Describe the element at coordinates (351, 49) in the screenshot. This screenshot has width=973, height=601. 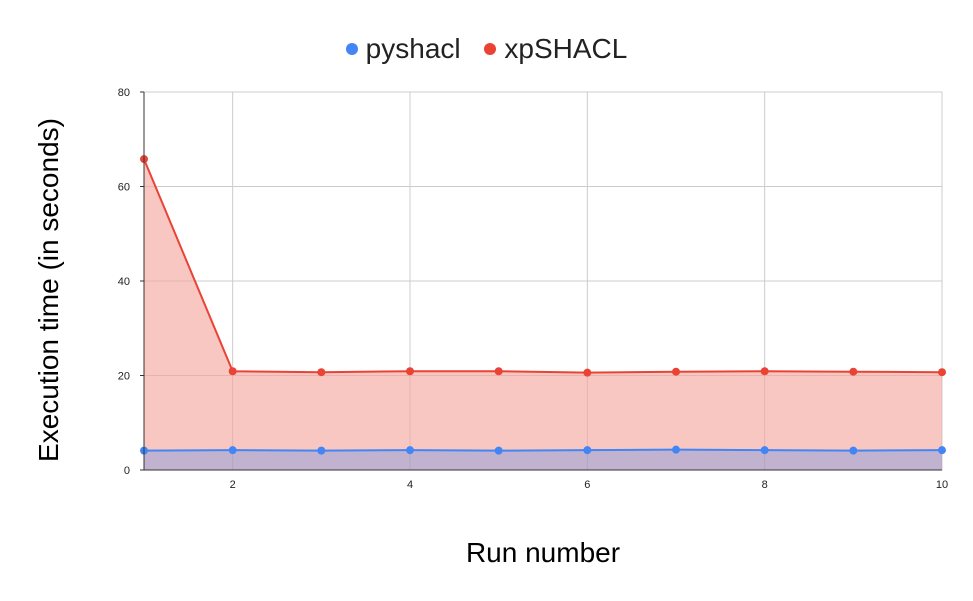
I see `legend-marker-pyshacl` at that location.